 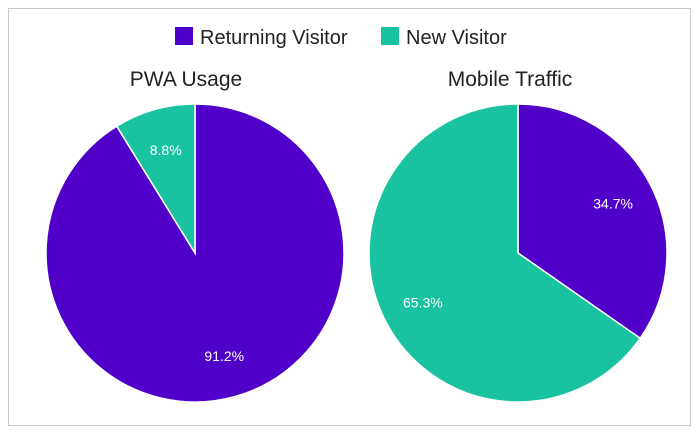 What do you see at coordinates (456, 38) in the screenshot?
I see `legend-label-new-visitor: New Visitor` at bounding box center [456, 38].